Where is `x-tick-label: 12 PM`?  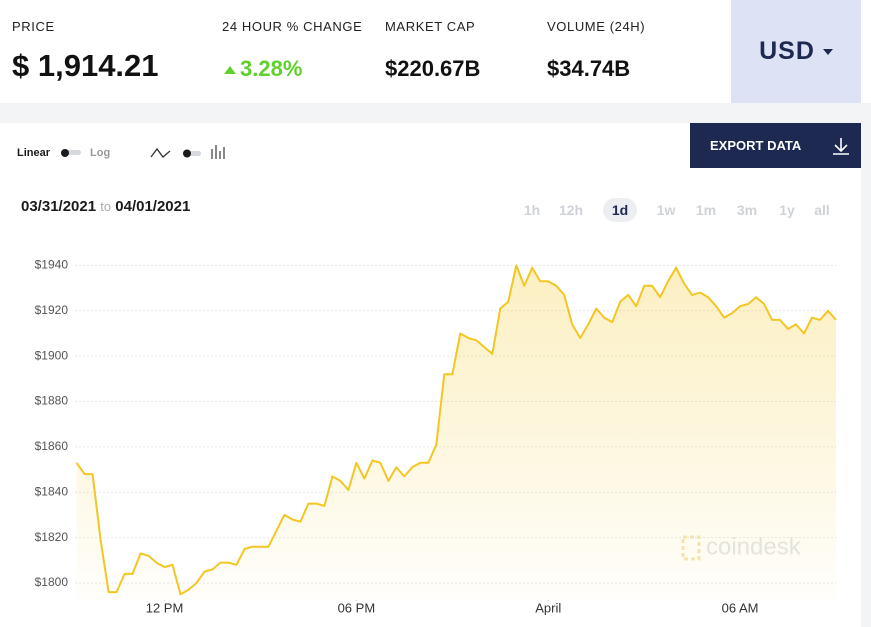
x-tick-label: 12 PM is located at coordinates (165, 607).